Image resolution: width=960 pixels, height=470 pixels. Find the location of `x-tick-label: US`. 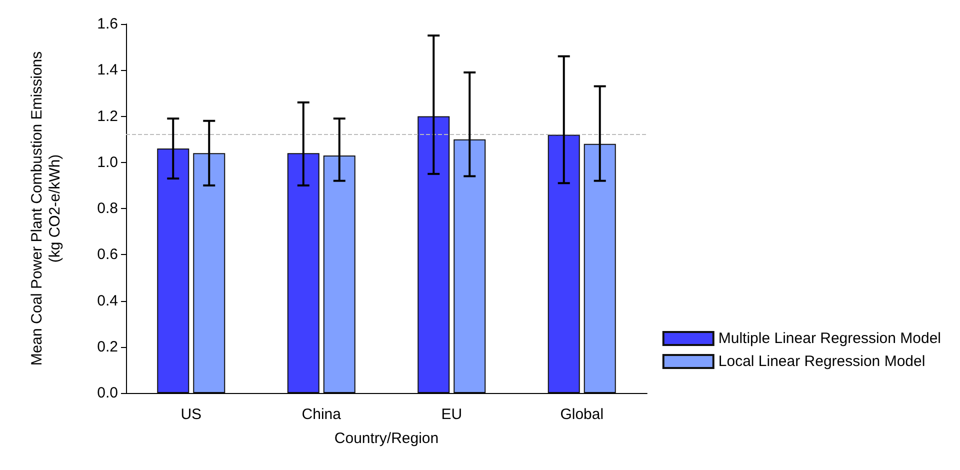

x-tick-label: US is located at coordinates (191, 414).